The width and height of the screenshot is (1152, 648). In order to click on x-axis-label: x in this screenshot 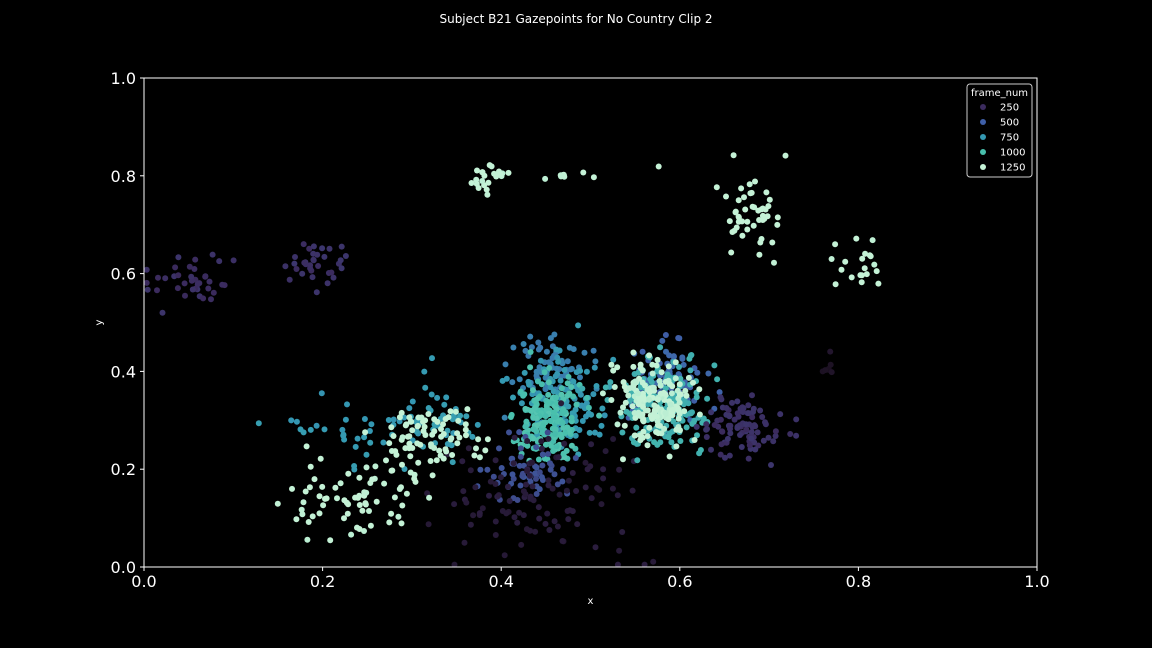, I will do `click(591, 601)`.